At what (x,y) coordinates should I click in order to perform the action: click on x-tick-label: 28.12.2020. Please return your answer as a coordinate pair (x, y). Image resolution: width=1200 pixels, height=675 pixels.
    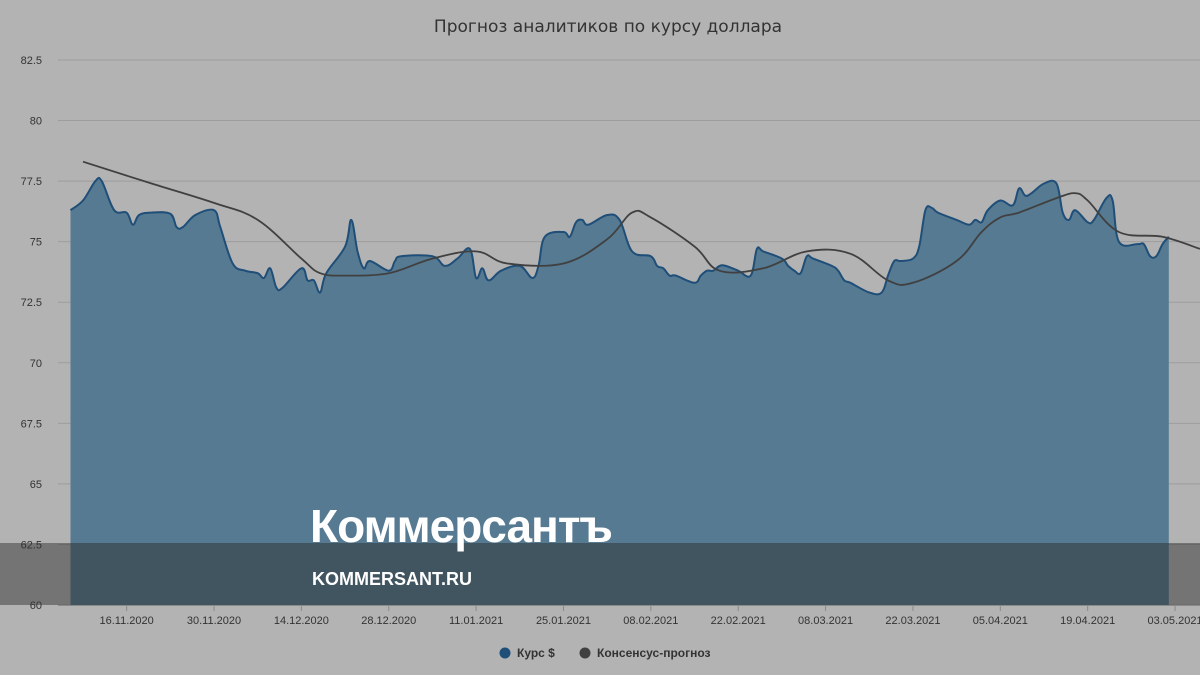
    Looking at the image, I should click on (388, 621).